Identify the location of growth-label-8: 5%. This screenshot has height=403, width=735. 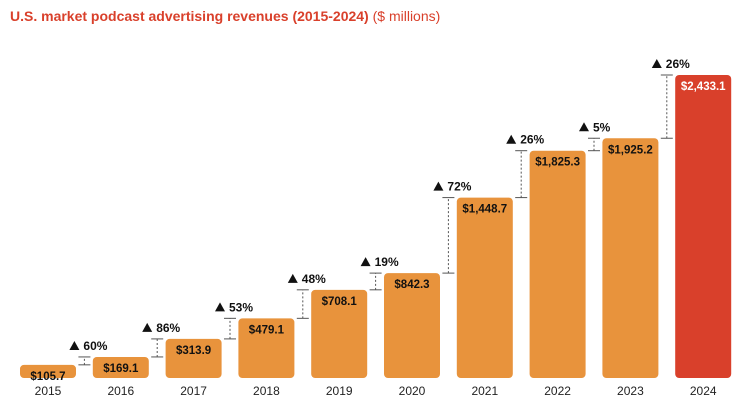
(602, 127).